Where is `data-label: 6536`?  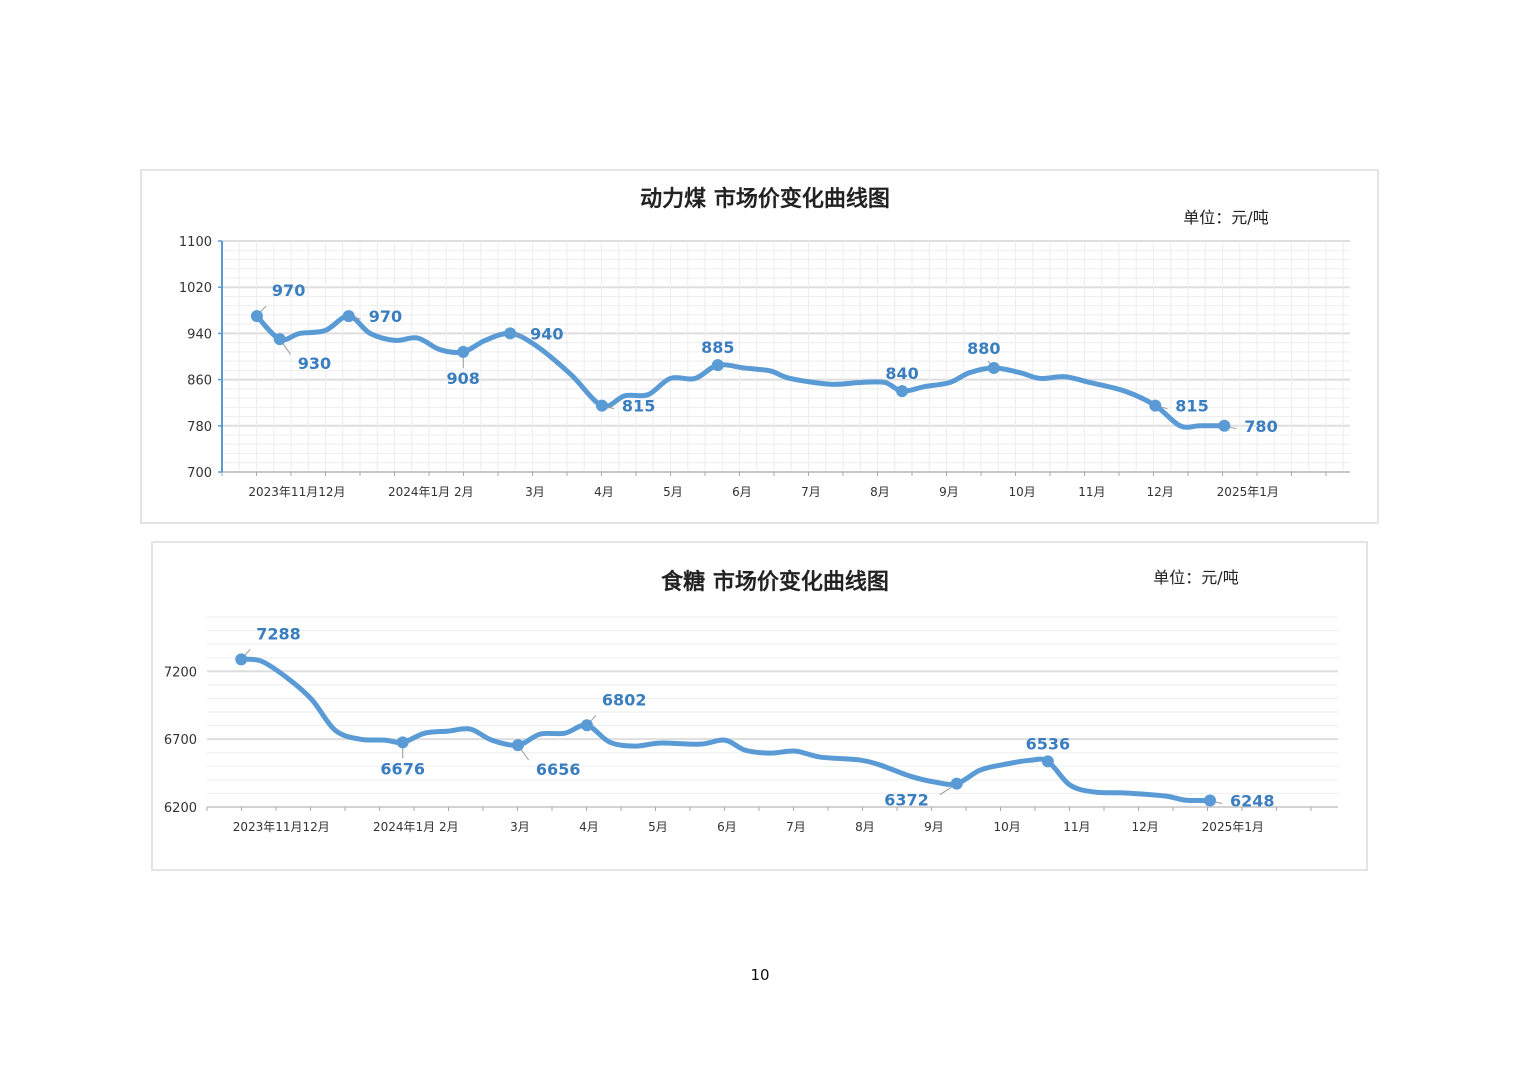
data-label: 6536 is located at coordinates (1048, 743).